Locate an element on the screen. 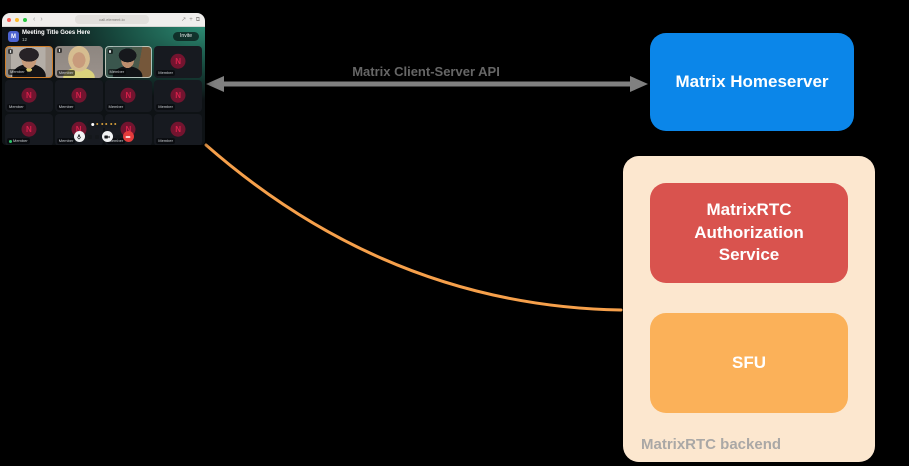 The image size is (909, 466). homeserver-box: Matrix Homeserver is located at coordinates (752, 82).